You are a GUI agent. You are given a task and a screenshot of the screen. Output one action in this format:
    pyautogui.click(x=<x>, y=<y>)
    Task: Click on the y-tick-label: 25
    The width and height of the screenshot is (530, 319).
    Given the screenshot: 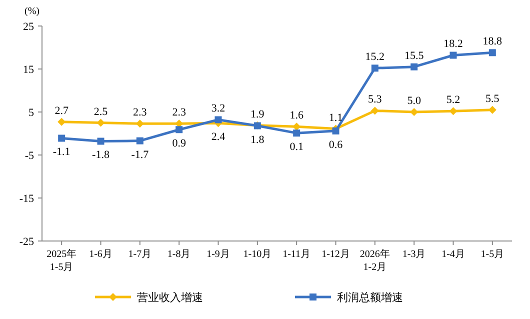 What is the action you would take?
    pyautogui.click(x=28, y=27)
    